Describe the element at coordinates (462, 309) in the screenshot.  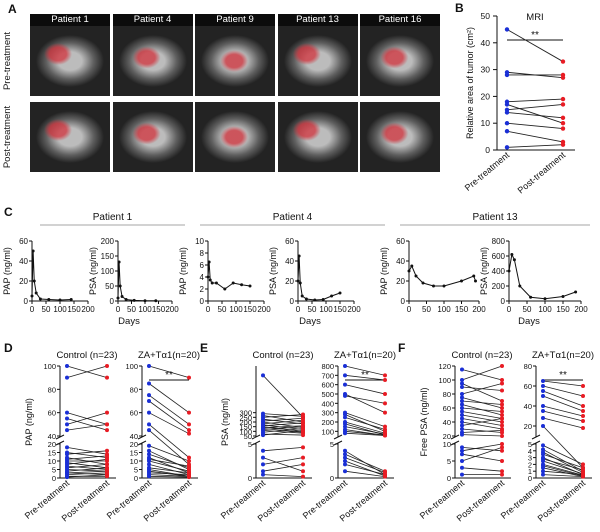
I see `x-tick-label: 150` at that location.